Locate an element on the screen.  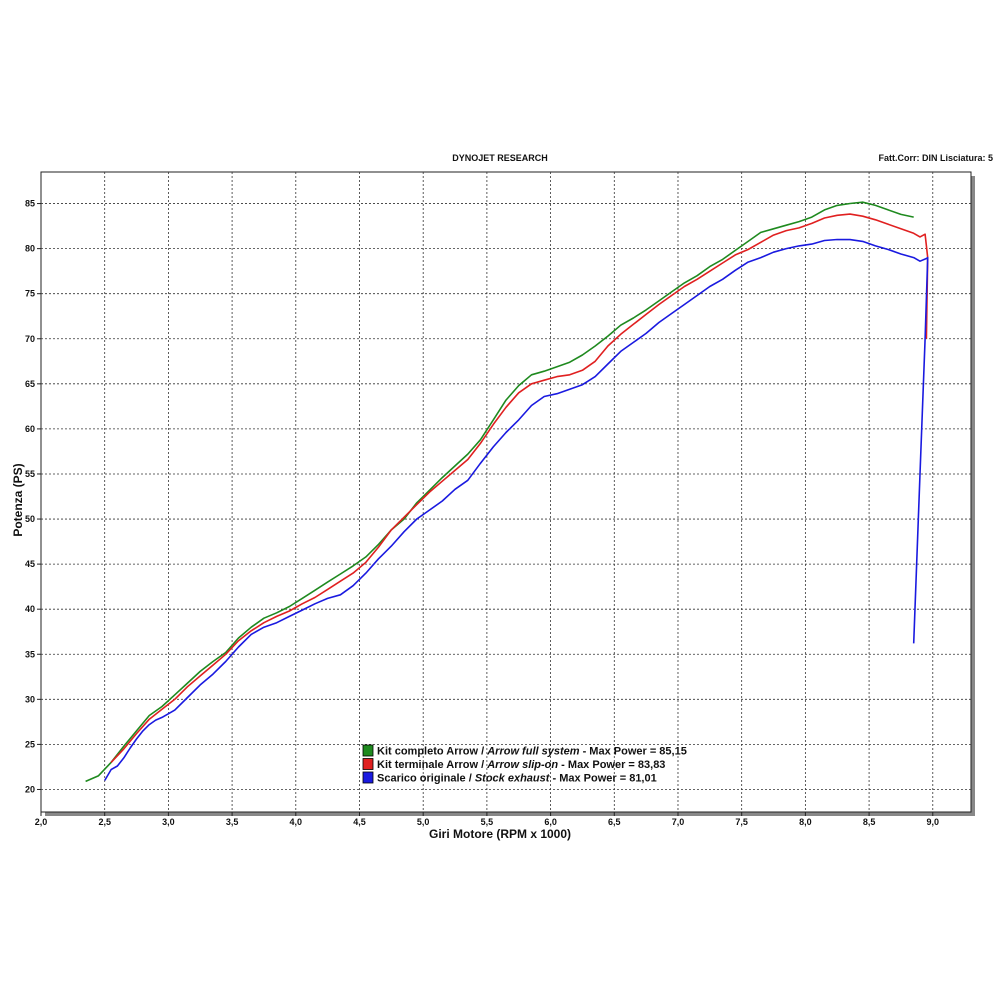
y-axis-label: Potenza (PS) is located at coordinates (18, 499).